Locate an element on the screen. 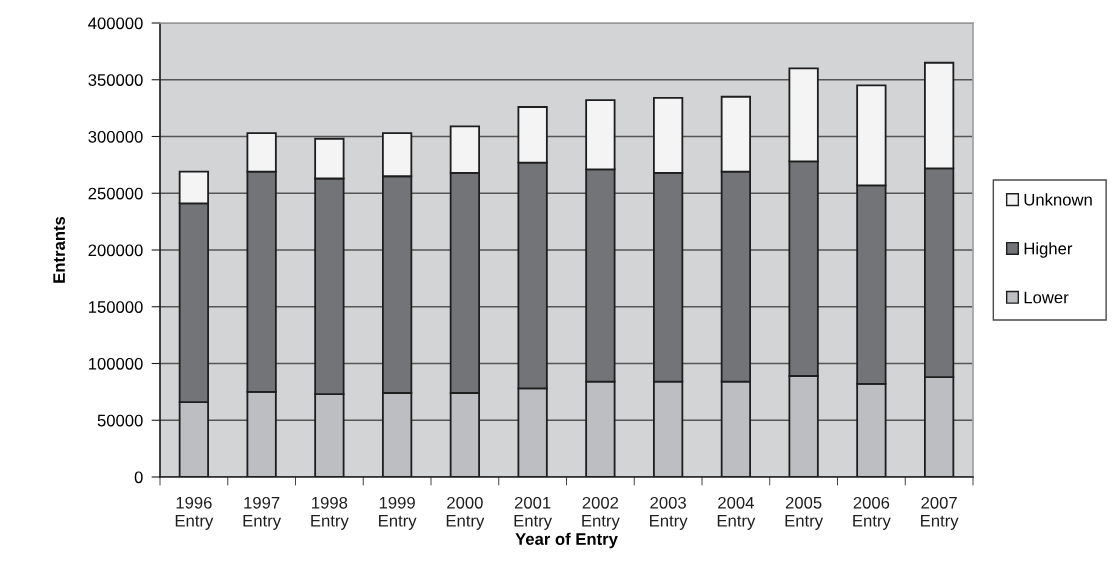 This screenshot has width=1119, height=583. y-tick-label: 400000 is located at coordinates (115, 23).